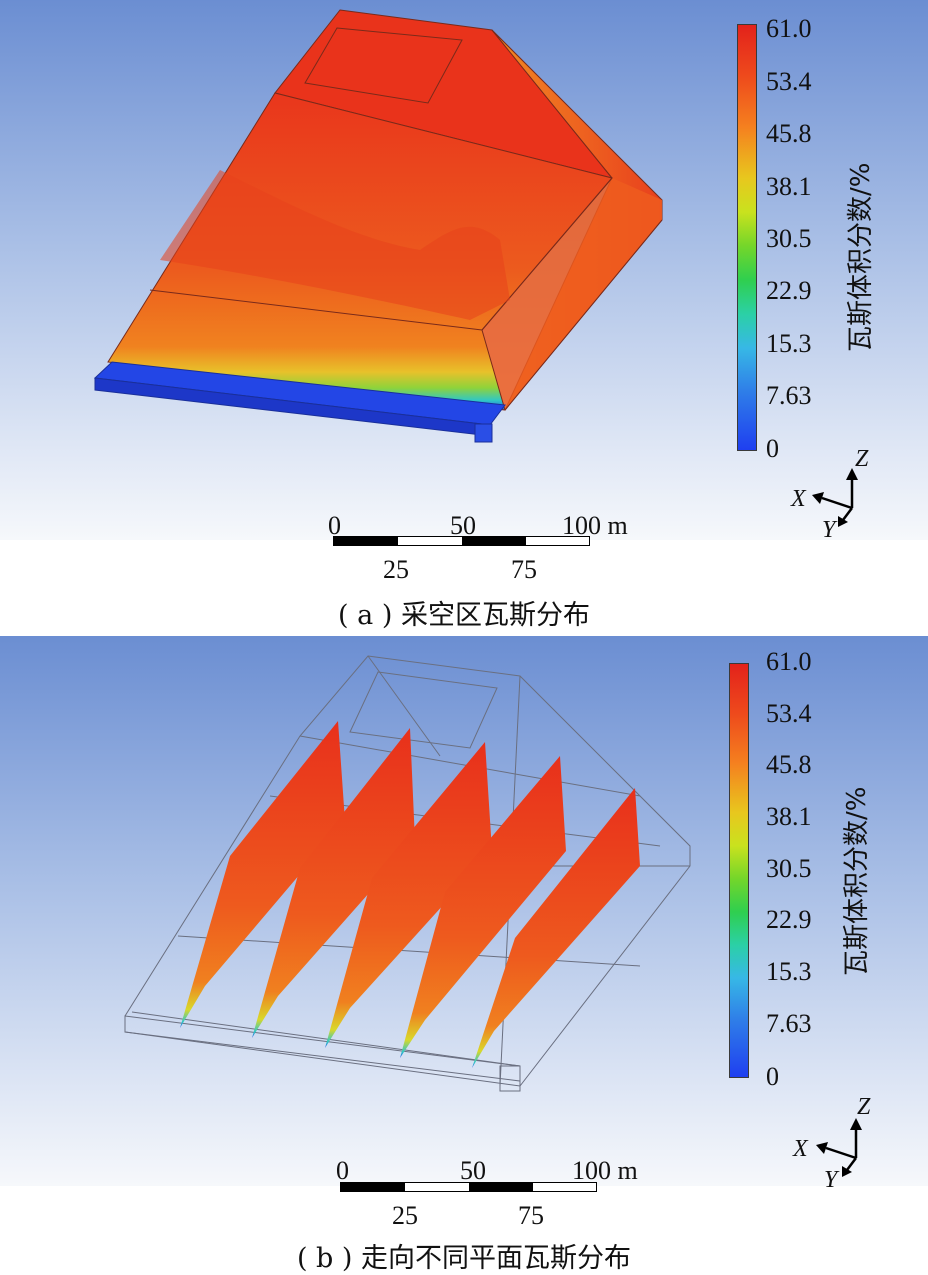 This screenshot has height=1275, width=928. What do you see at coordinates (383, 65) in the screenshot?
I see `model-top-inner-rect` at bounding box center [383, 65].